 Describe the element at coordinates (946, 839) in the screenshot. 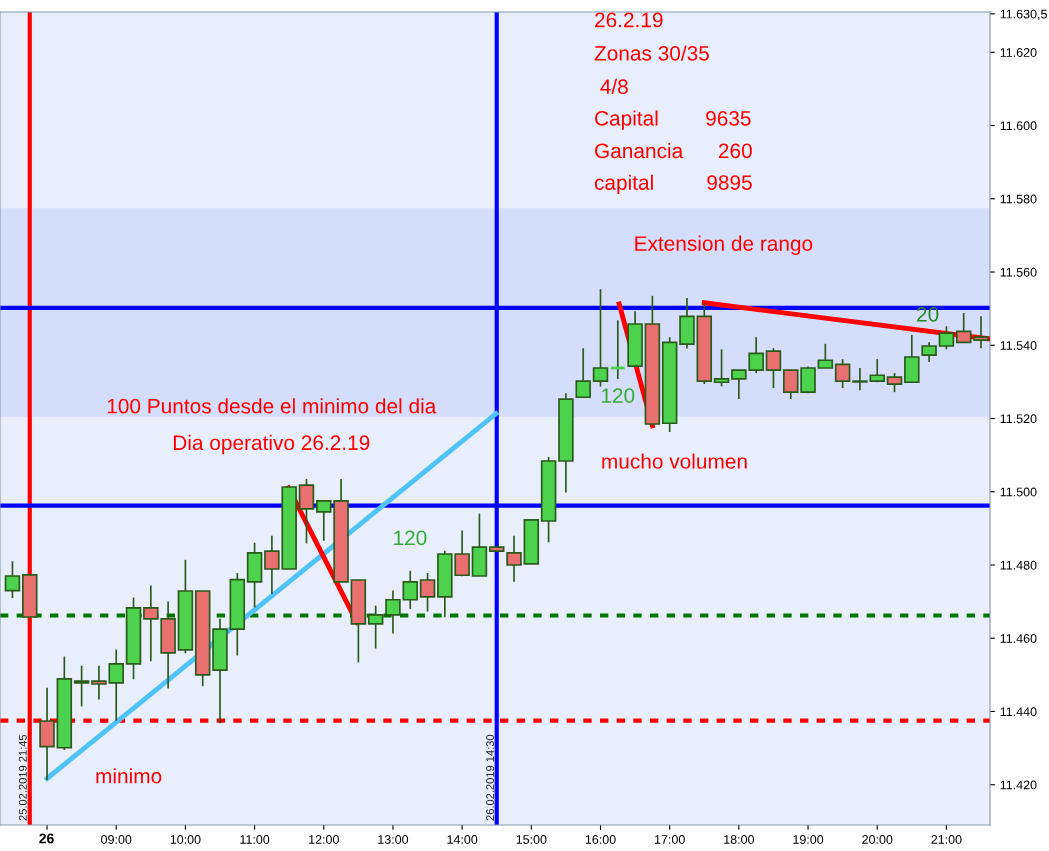

I see `x-tick-label: 21:00` at that location.